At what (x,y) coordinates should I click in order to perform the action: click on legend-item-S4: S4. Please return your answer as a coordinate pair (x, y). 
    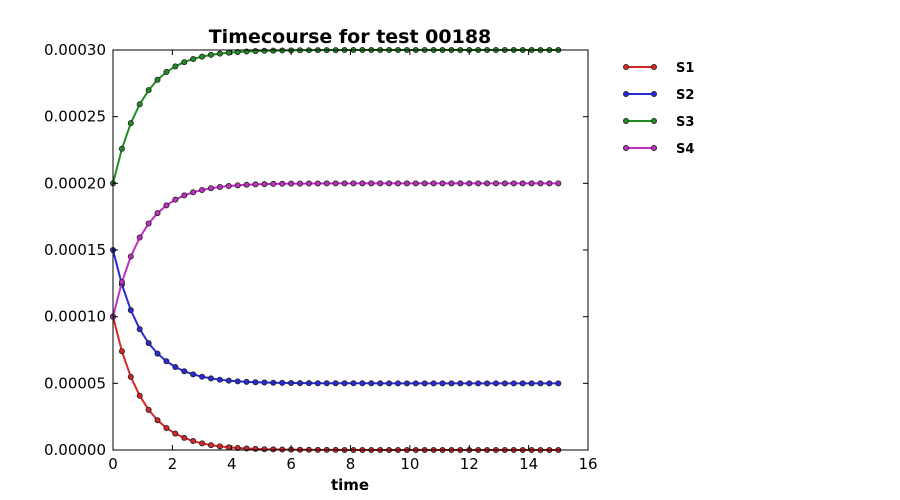
    Looking at the image, I should click on (658, 149).